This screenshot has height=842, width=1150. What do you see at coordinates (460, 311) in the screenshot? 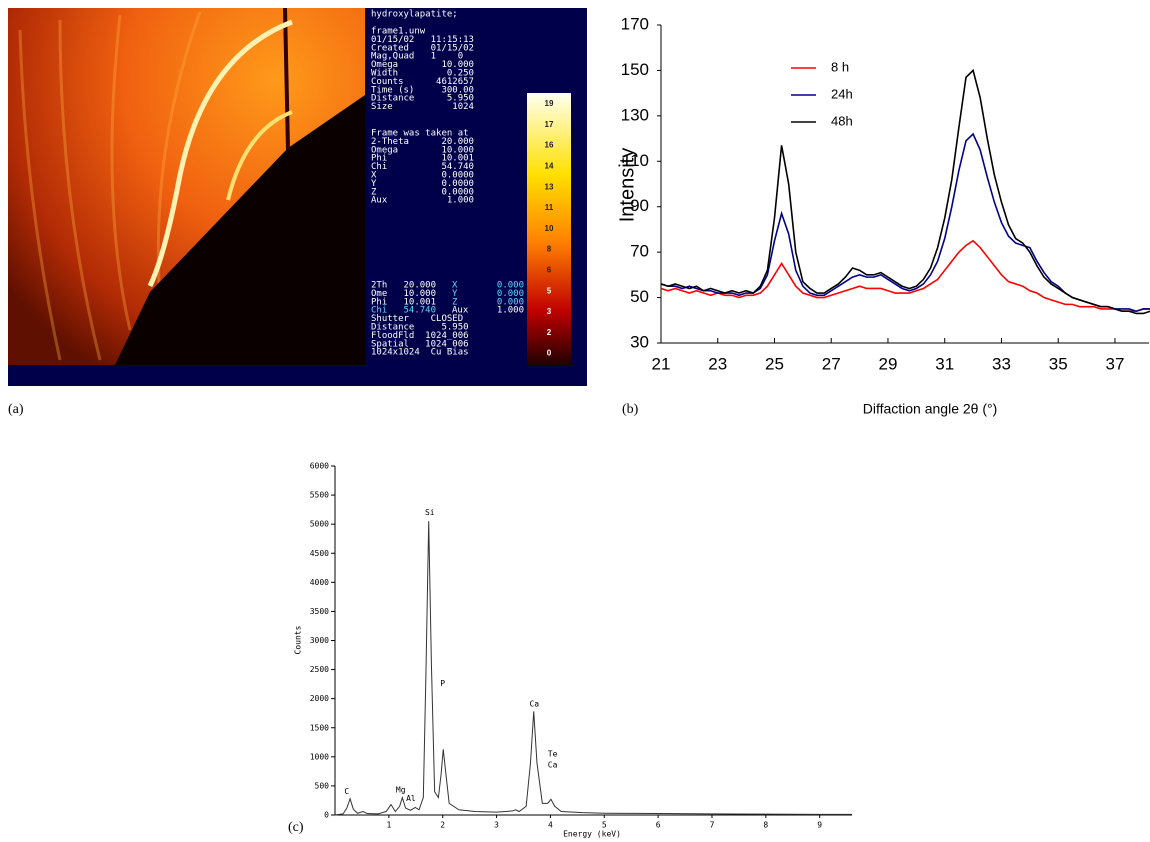
I see `status-cell: Aux` at bounding box center [460, 311].